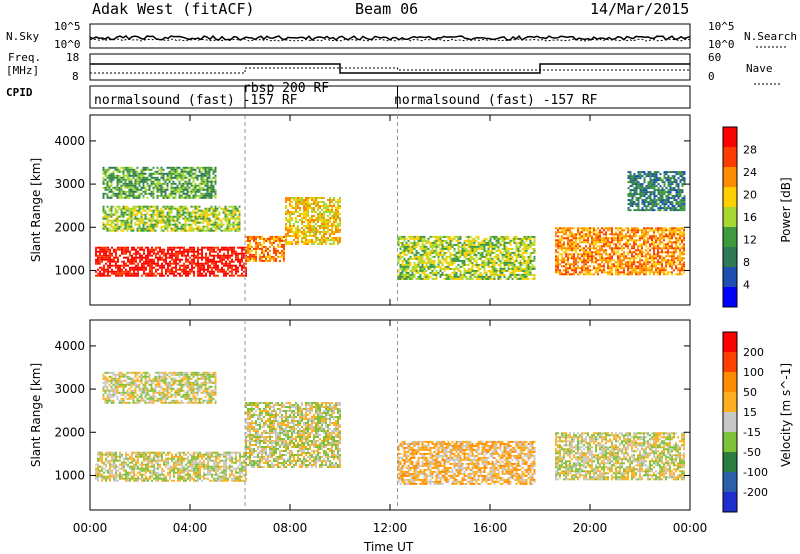  Describe the element at coordinates (390, 36) in the screenshot. I see `nsky-panel-frame` at that location.